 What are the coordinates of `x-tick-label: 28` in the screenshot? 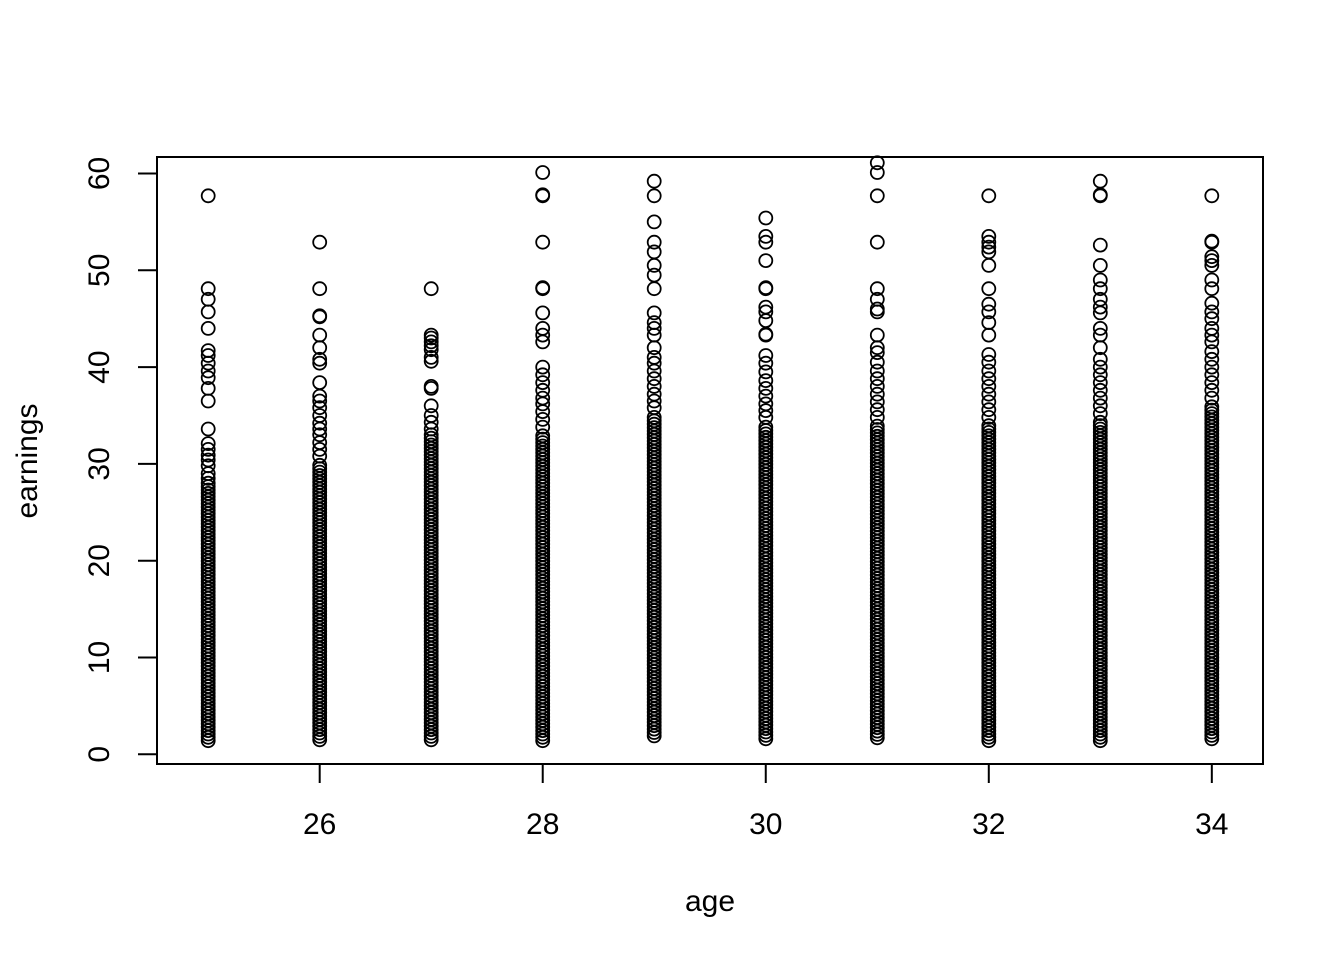 It's located at (542, 824).